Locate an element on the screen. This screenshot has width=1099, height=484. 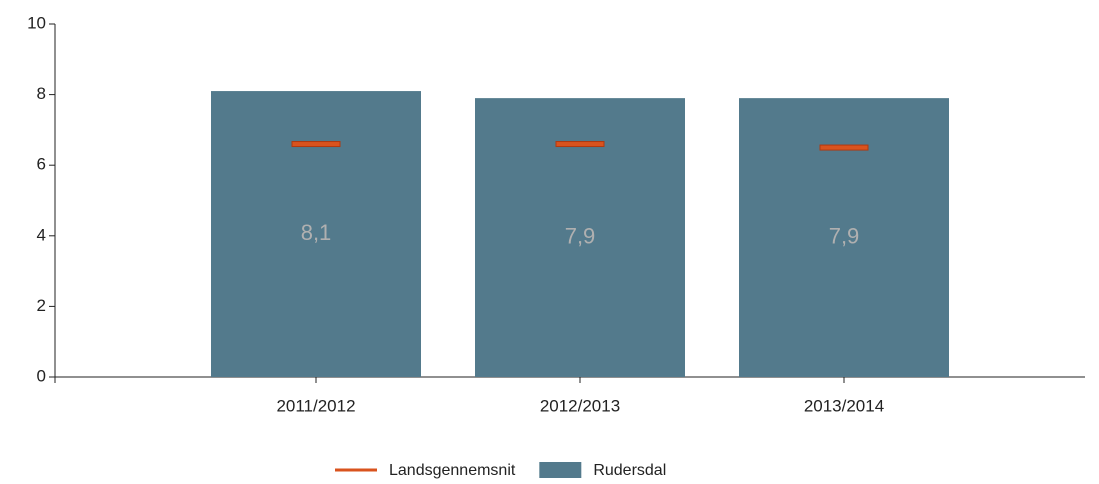
y-tick-label: 2 is located at coordinates (41, 305).